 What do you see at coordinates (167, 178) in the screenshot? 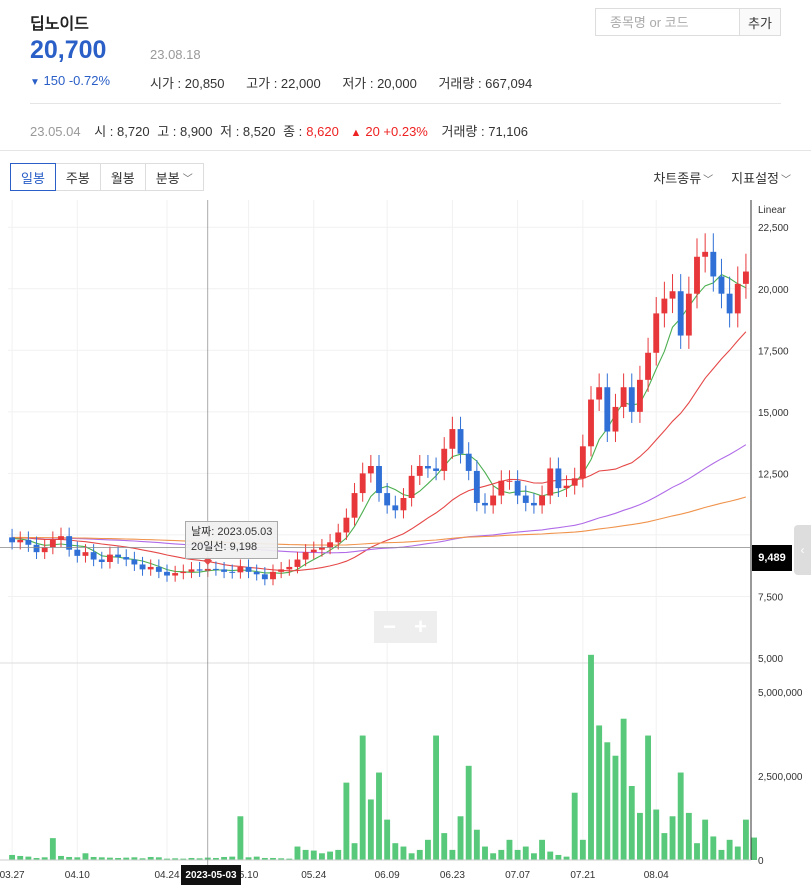
I see `tab-label: 분봉` at bounding box center [167, 178].